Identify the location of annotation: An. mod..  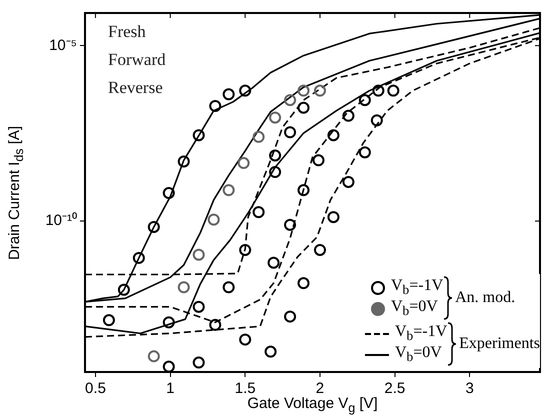
(485, 298).